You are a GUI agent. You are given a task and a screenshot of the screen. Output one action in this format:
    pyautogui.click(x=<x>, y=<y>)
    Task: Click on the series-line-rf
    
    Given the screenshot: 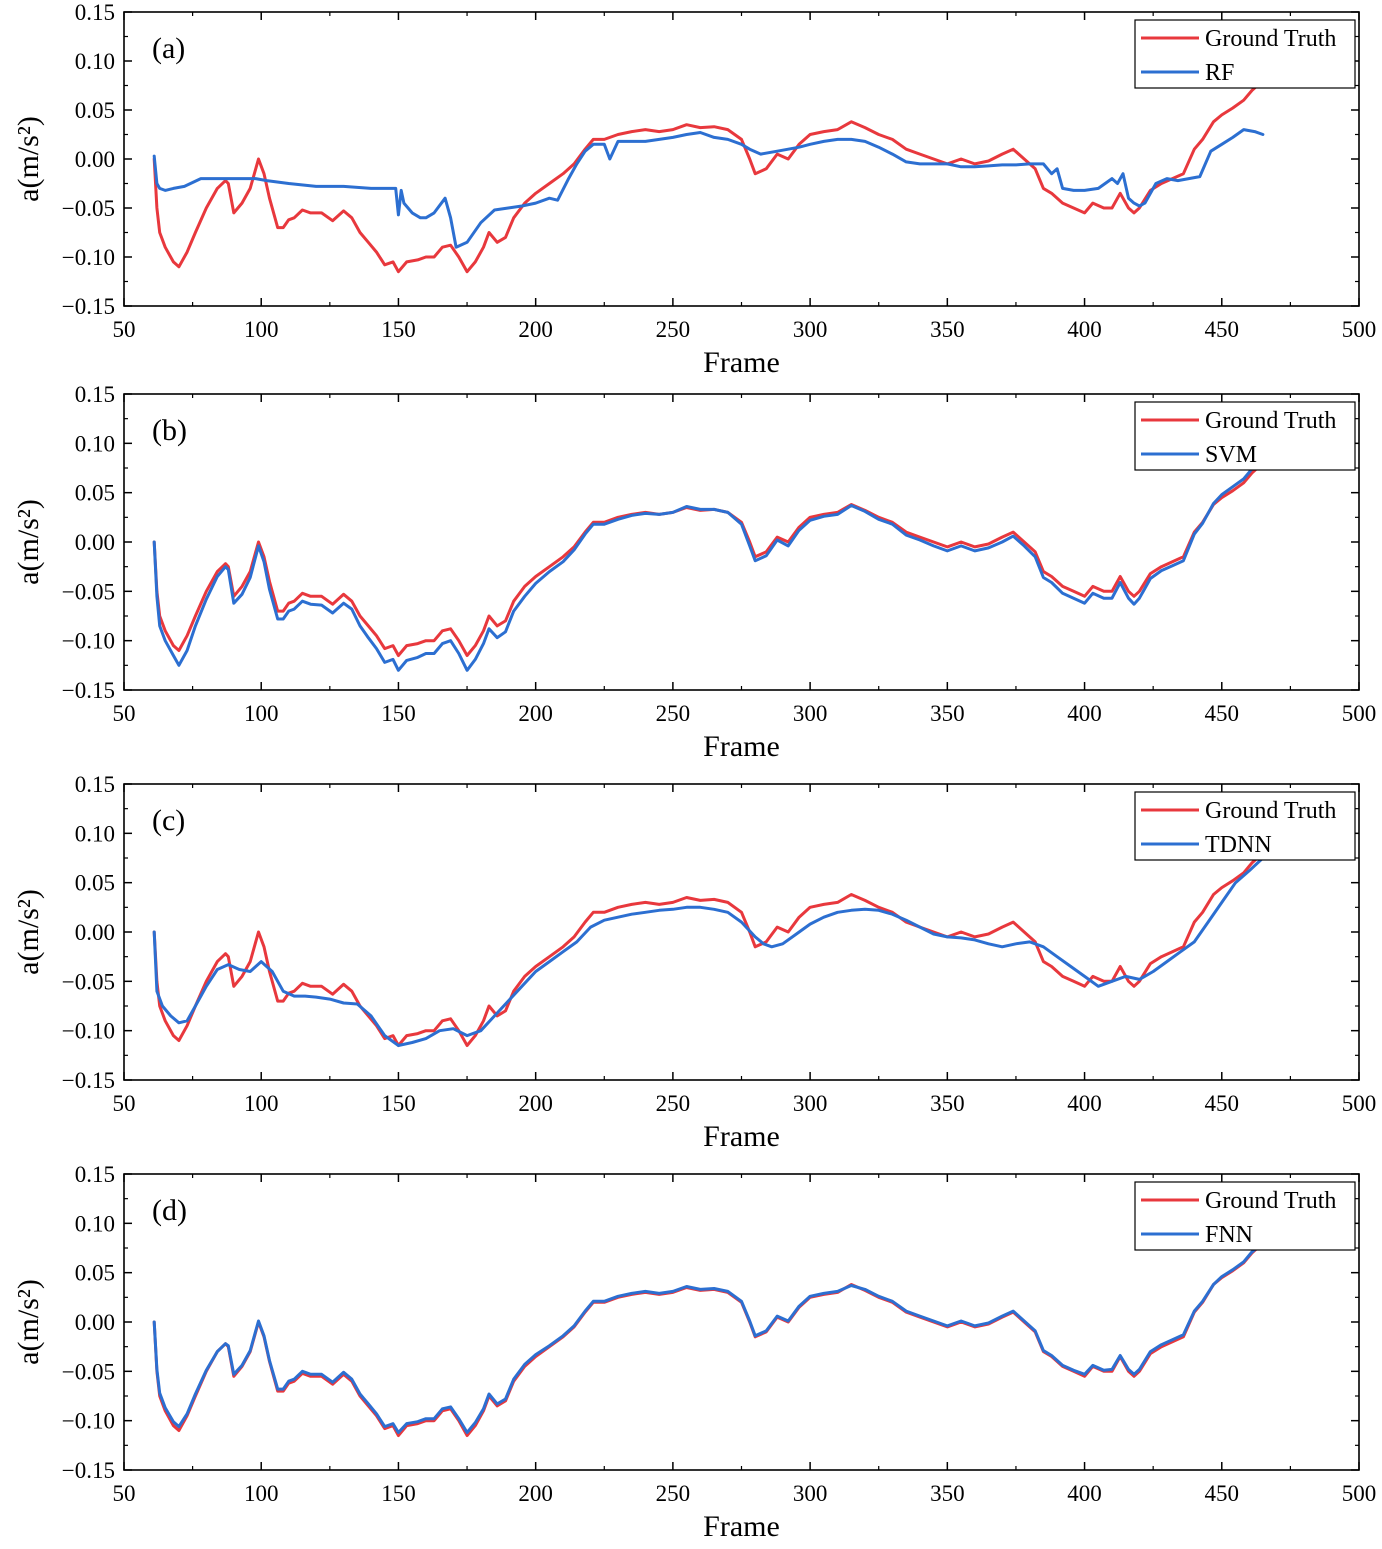 What is the action you would take?
    pyautogui.click(x=708, y=188)
    